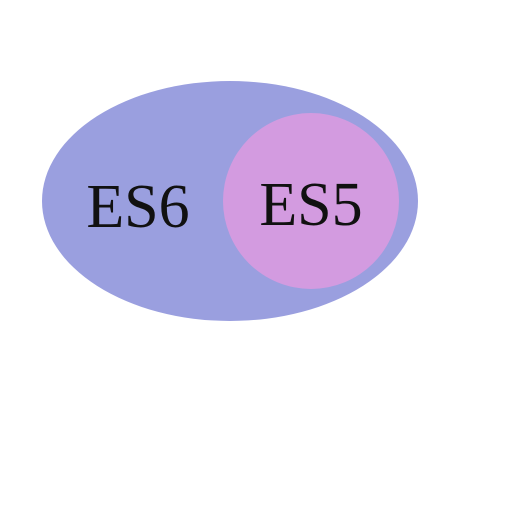 The image size is (512, 512). I want to click on es5-subset-circle, so click(311, 201).